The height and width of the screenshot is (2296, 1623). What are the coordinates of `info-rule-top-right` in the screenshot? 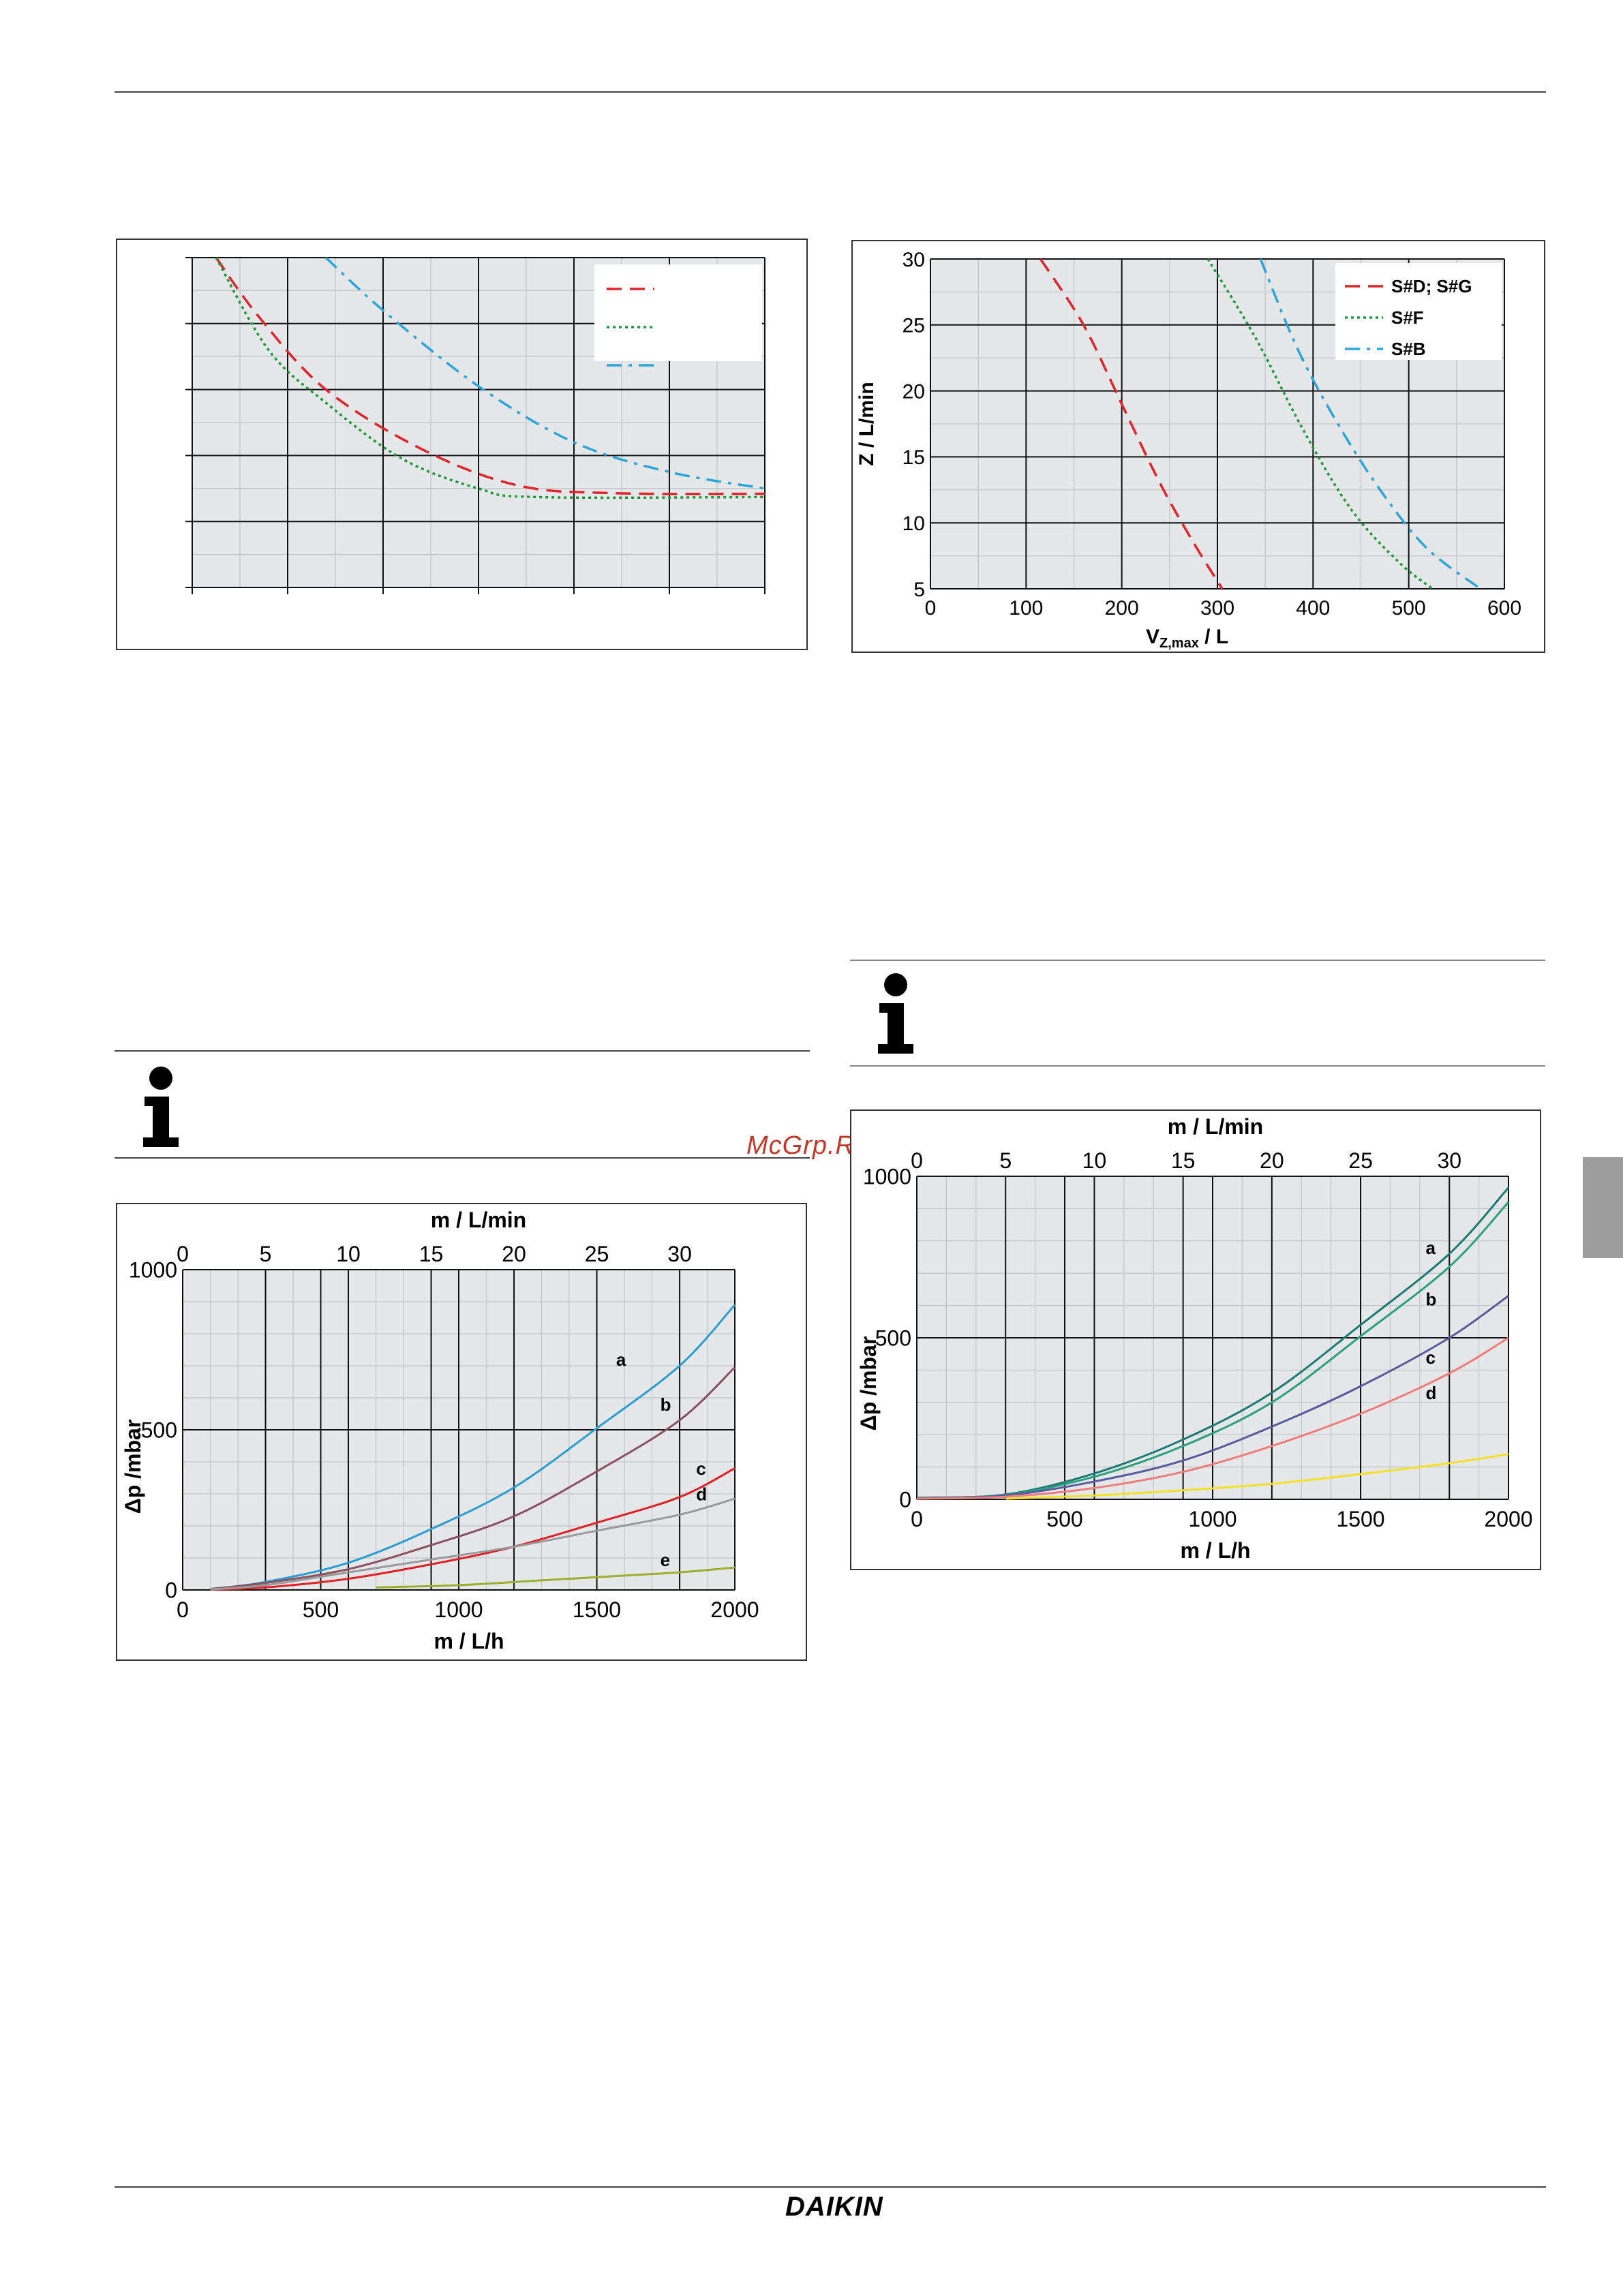 It's located at (1197, 960).